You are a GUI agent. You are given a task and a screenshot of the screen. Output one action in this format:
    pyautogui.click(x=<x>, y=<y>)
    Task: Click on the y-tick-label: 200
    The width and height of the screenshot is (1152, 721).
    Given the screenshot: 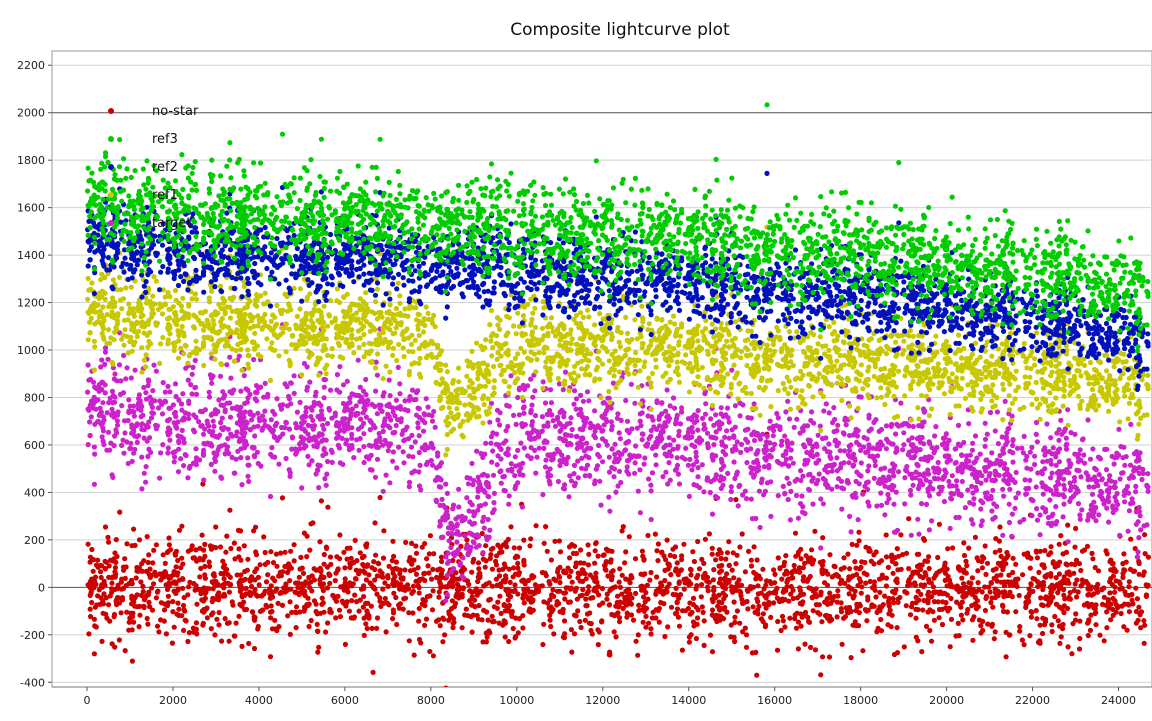 What is the action you would take?
    pyautogui.click(x=34, y=540)
    